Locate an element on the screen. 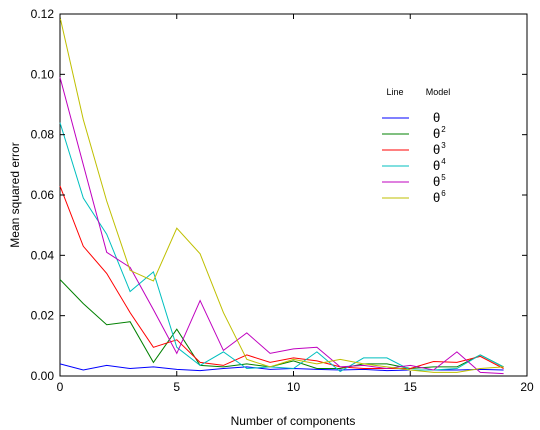 The image size is (540, 430). y-tick-label: 0.06 is located at coordinates (43, 195).